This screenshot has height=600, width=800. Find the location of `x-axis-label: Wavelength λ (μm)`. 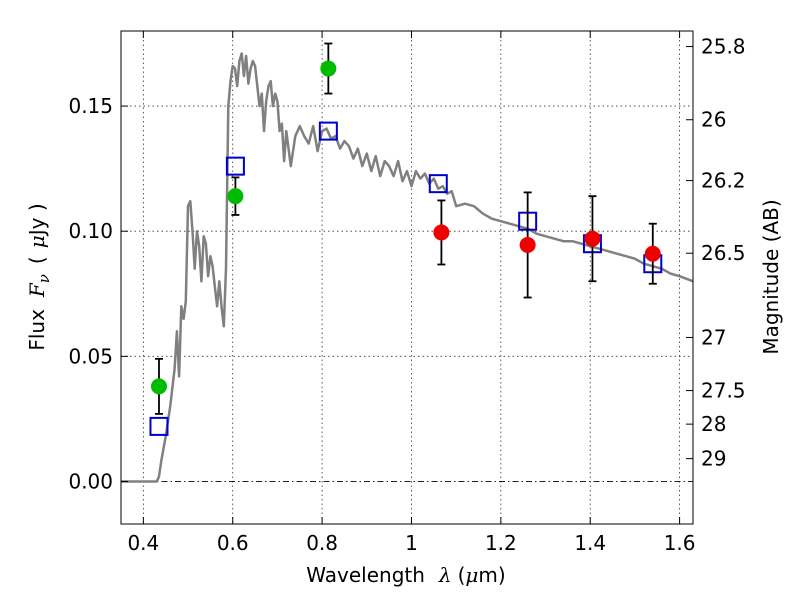

x-axis-label: Wavelength λ (μm) is located at coordinates (405, 575).